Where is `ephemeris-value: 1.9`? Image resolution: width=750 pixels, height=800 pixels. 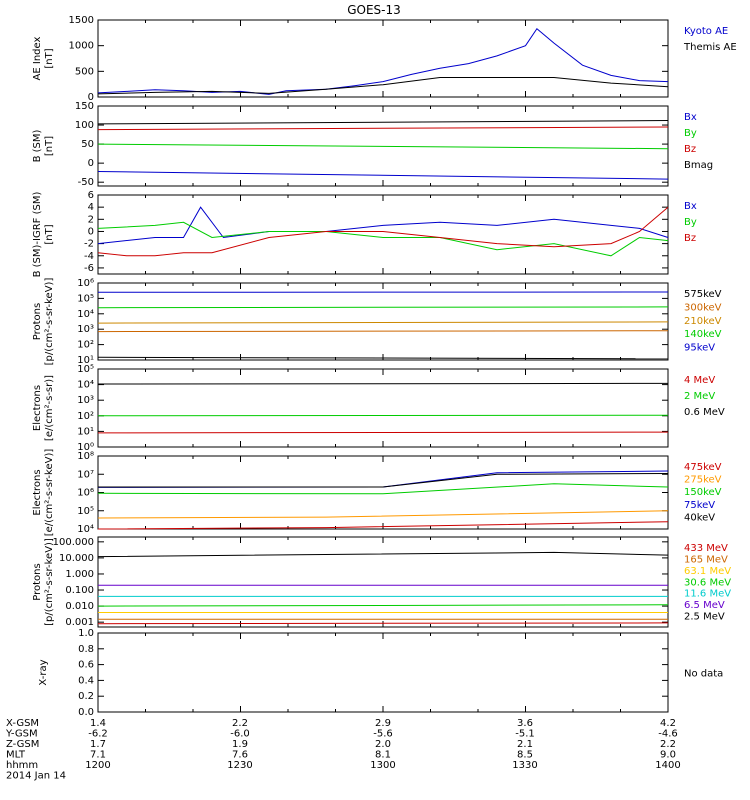
ephemeris-value: 1.9 is located at coordinates (240, 744).